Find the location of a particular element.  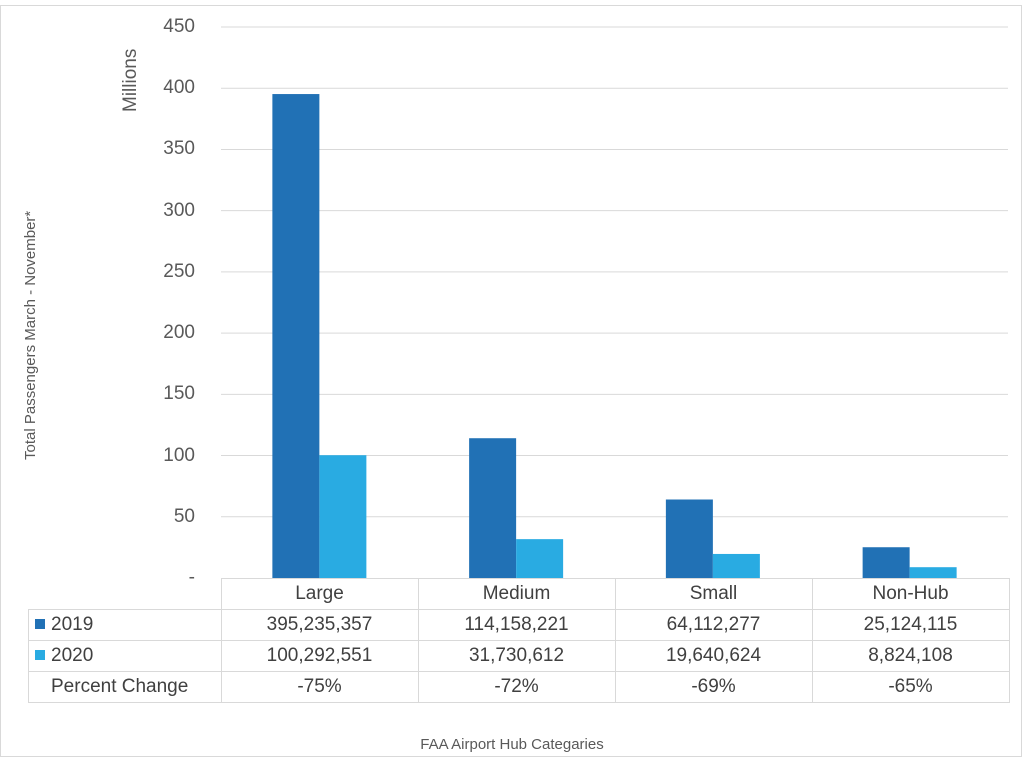

table-cell: -75% is located at coordinates (319, 687).